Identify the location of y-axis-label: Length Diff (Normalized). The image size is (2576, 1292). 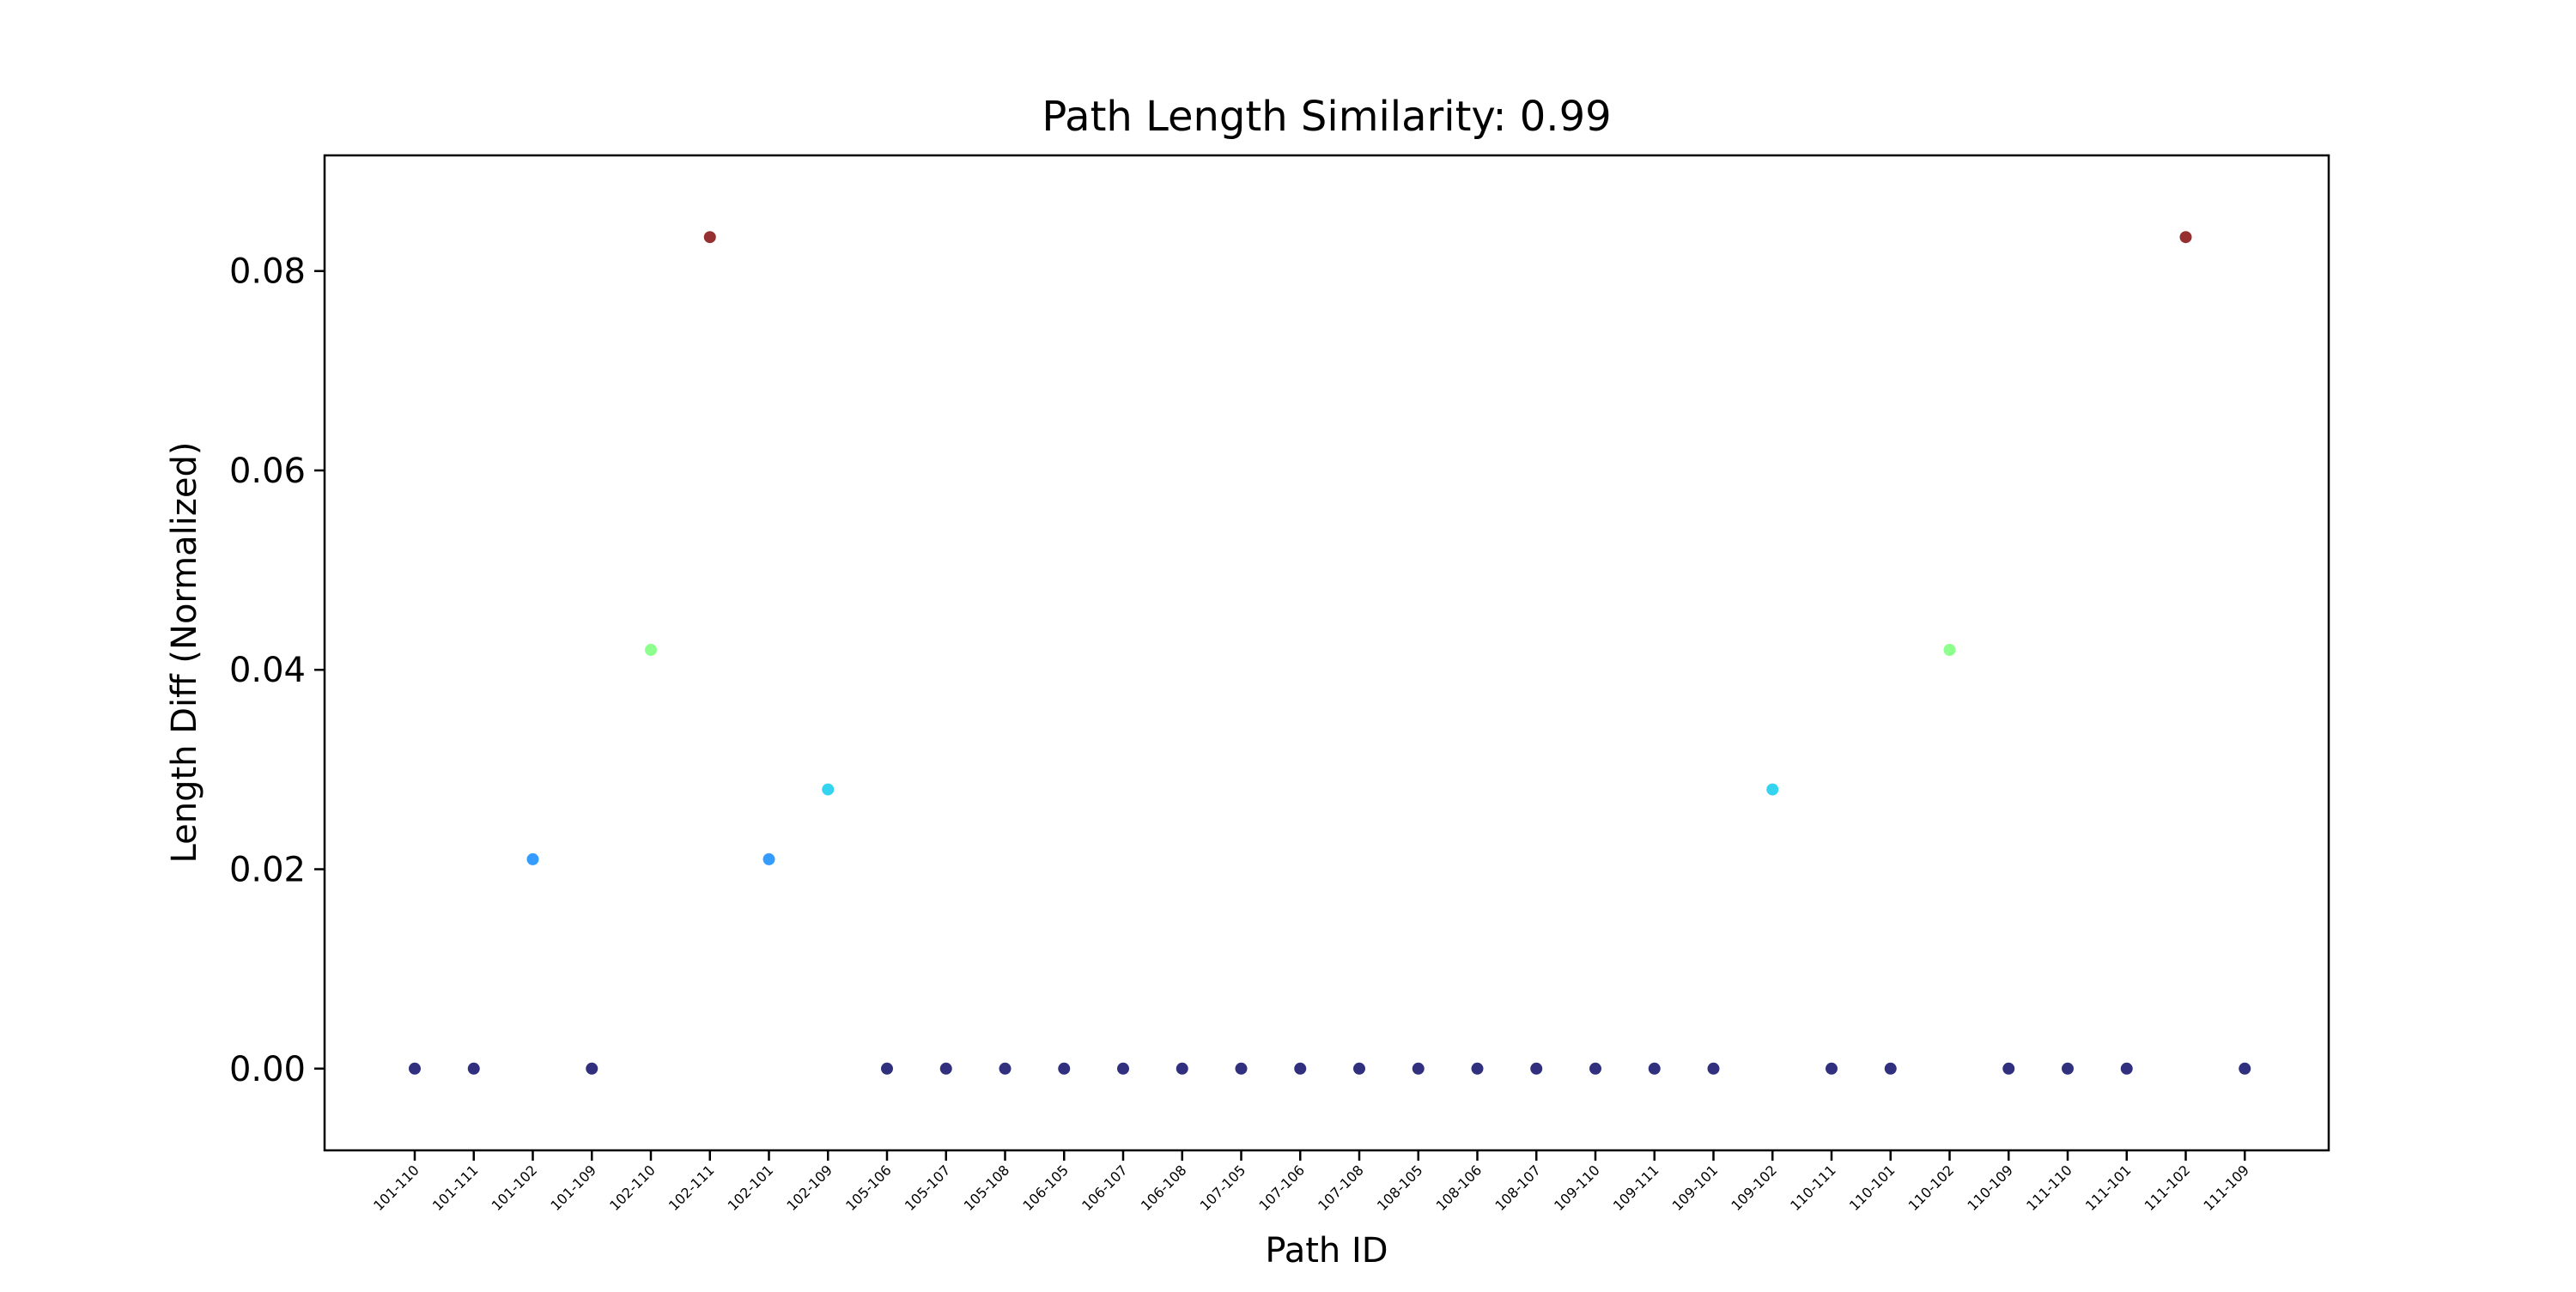
(185, 653).